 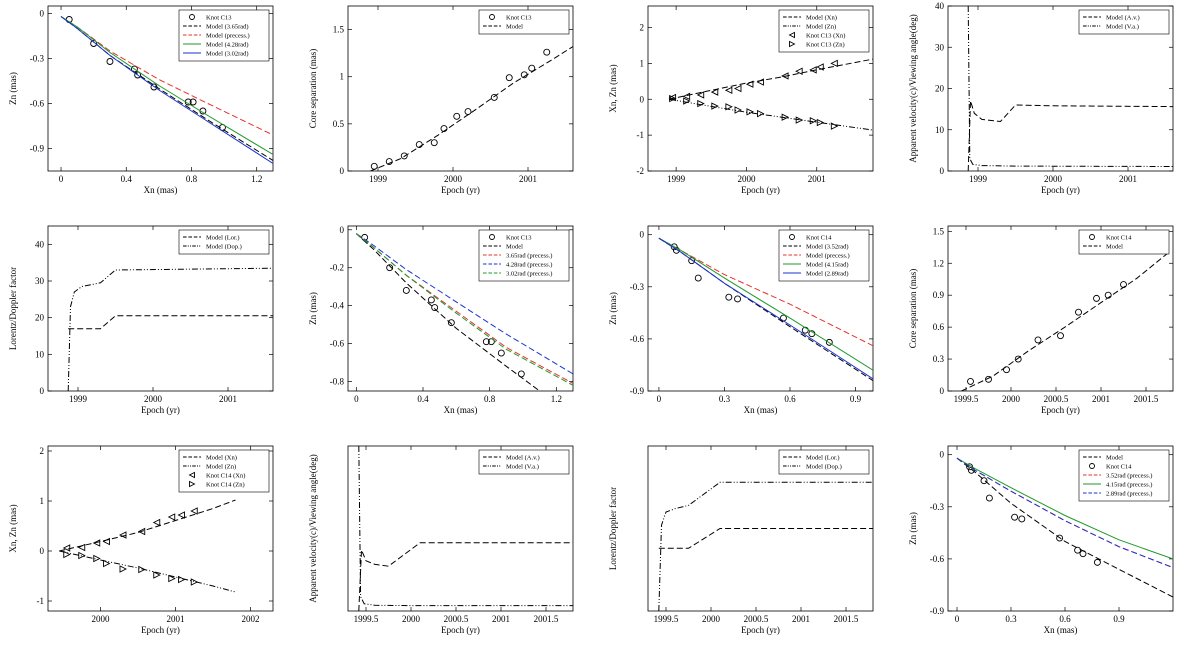 I want to click on x-tick-label: 0.8, so click(x=192, y=179).